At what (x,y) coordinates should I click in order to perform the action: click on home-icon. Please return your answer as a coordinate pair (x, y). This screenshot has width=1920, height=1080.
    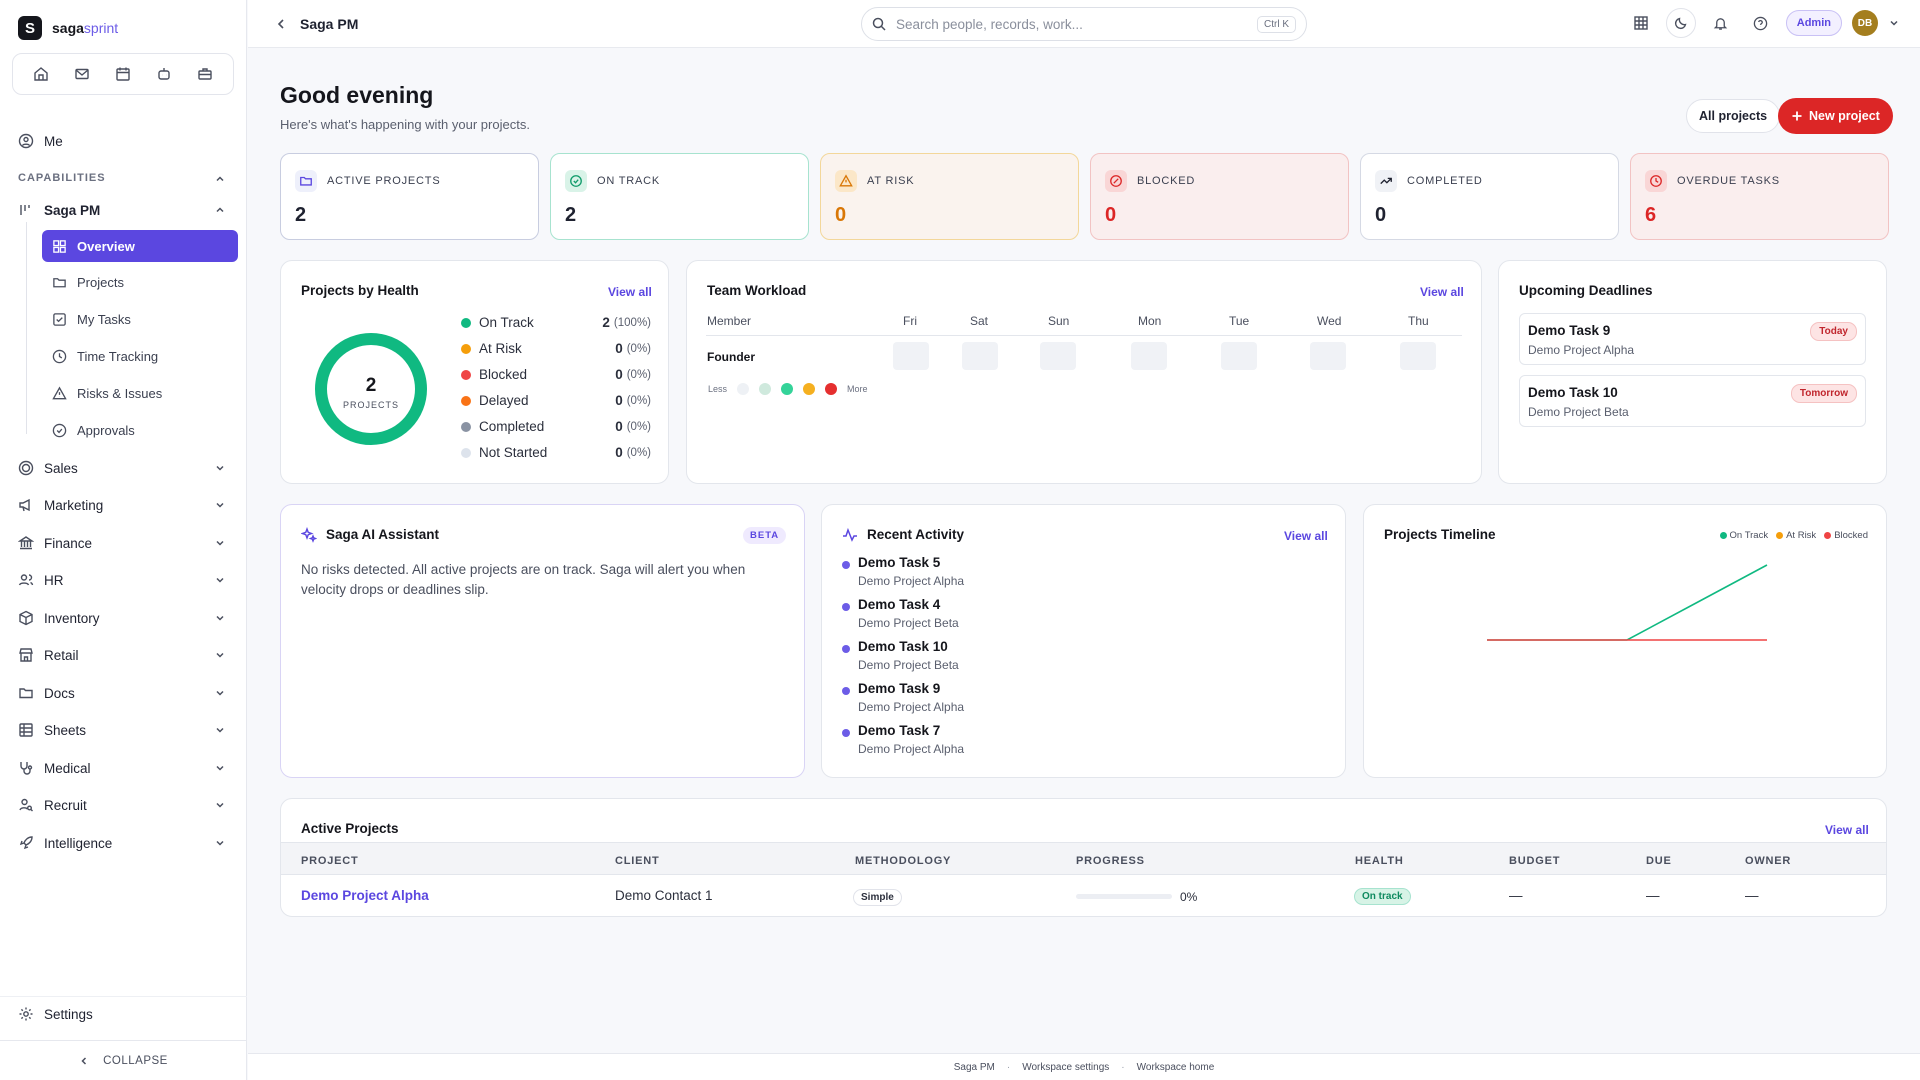
    Looking at the image, I should click on (41, 74).